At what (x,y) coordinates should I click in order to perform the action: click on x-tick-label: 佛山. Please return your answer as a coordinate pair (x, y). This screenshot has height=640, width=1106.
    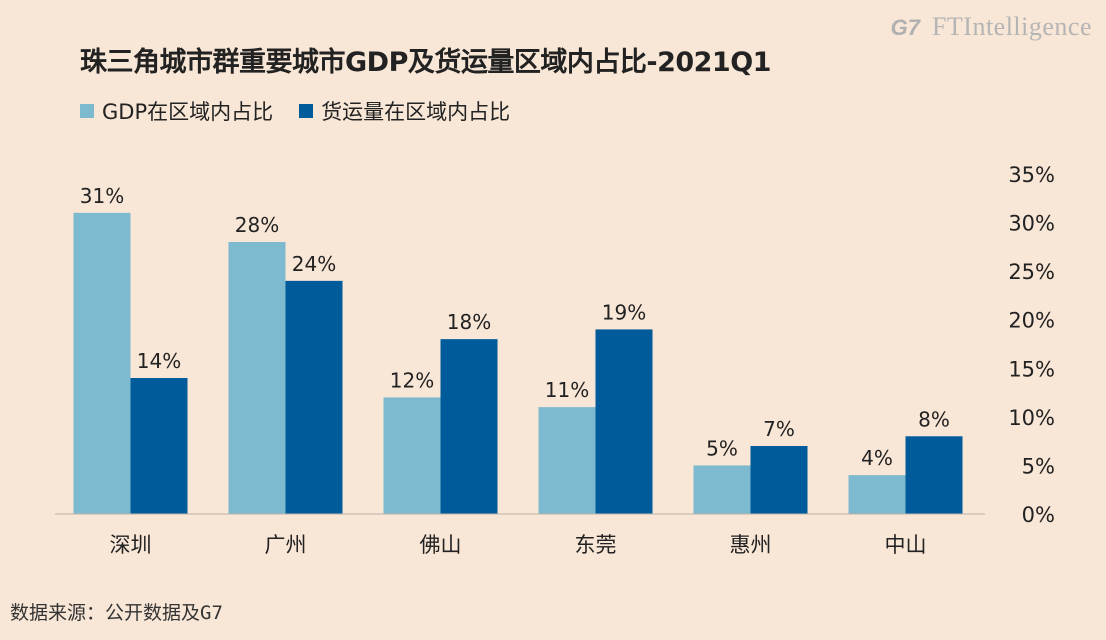
    Looking at the image, I should click on (441, 545).